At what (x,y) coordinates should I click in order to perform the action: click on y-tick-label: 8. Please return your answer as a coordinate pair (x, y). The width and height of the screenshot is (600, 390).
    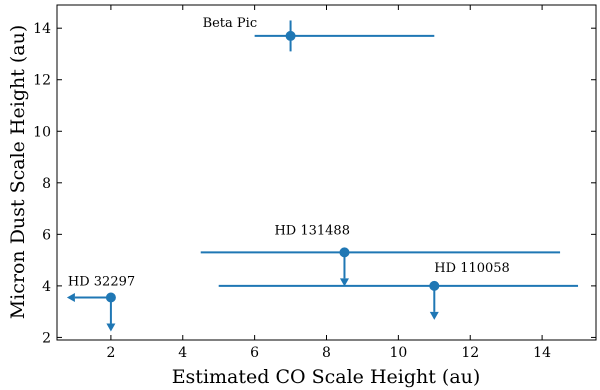
    Looking at the image, I should click on (46, 184).